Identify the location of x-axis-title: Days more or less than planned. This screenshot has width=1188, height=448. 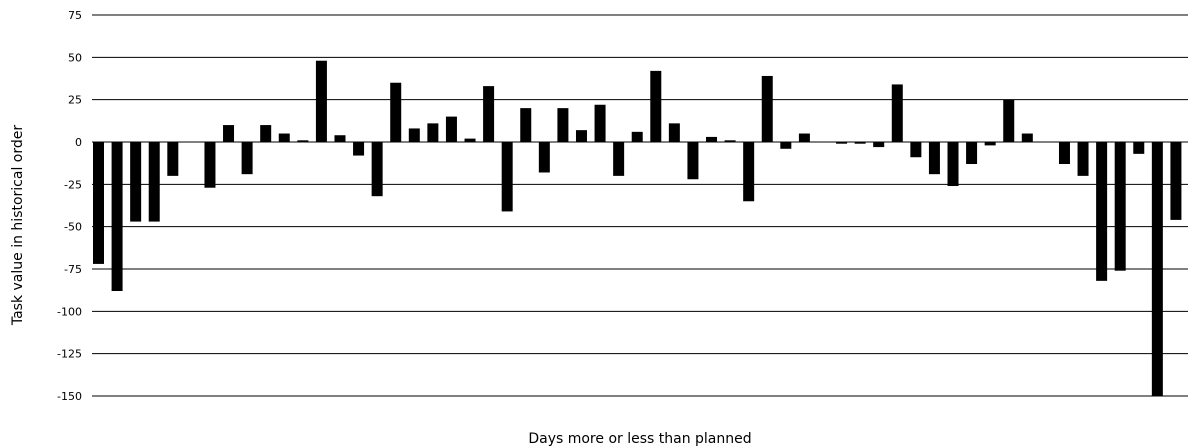
(639, 439).